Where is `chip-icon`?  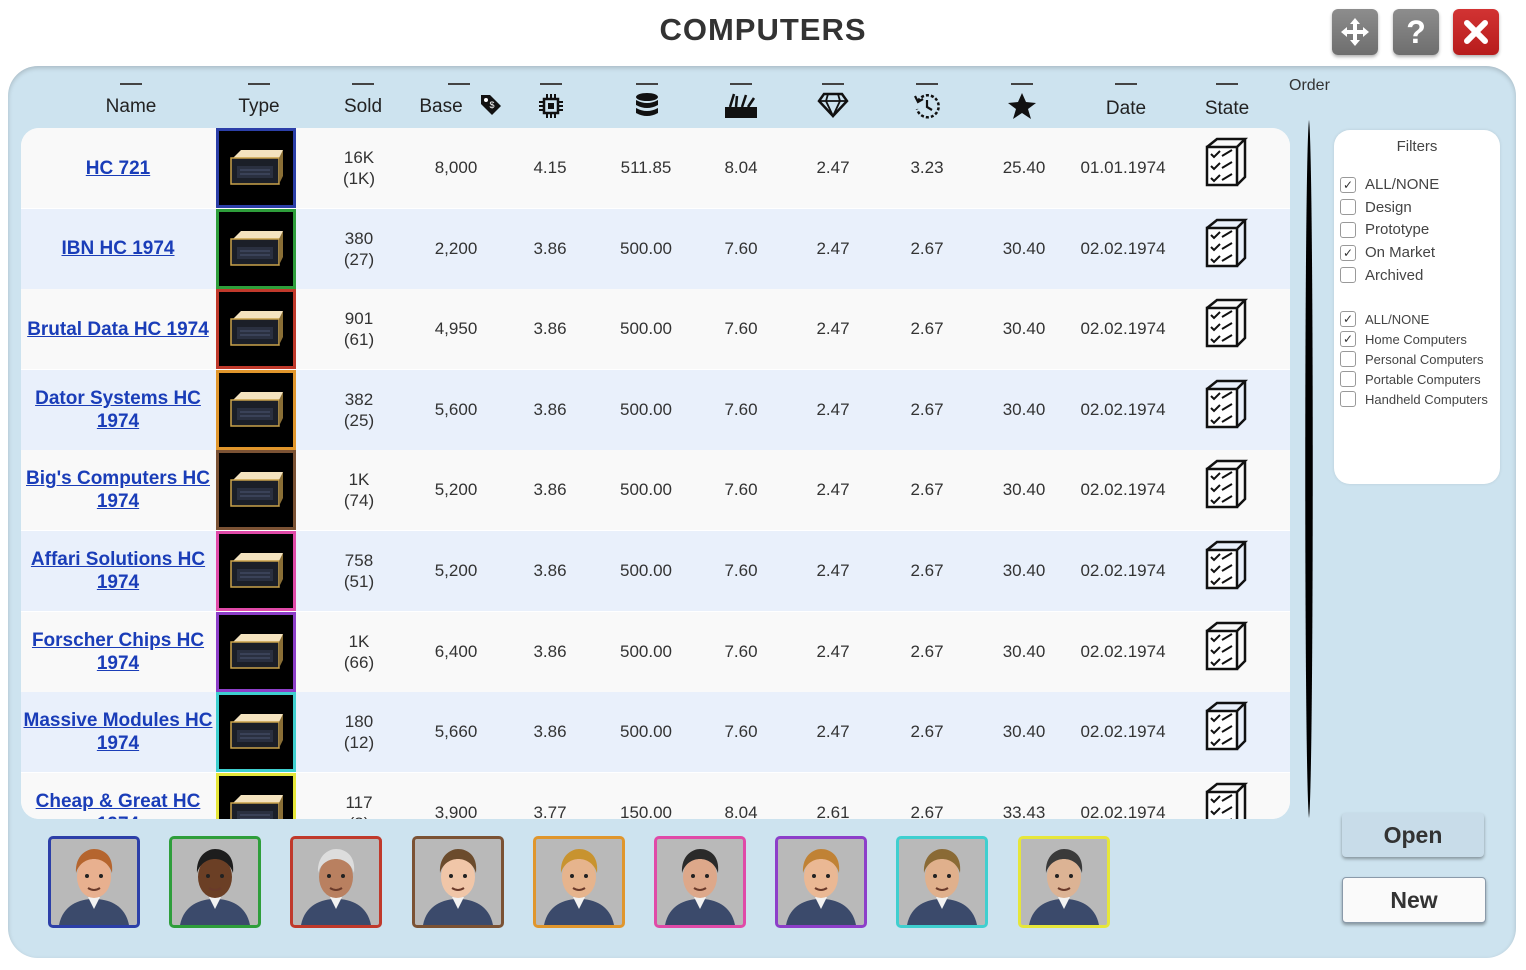 chip-icon is located at coordinates (551, 106).